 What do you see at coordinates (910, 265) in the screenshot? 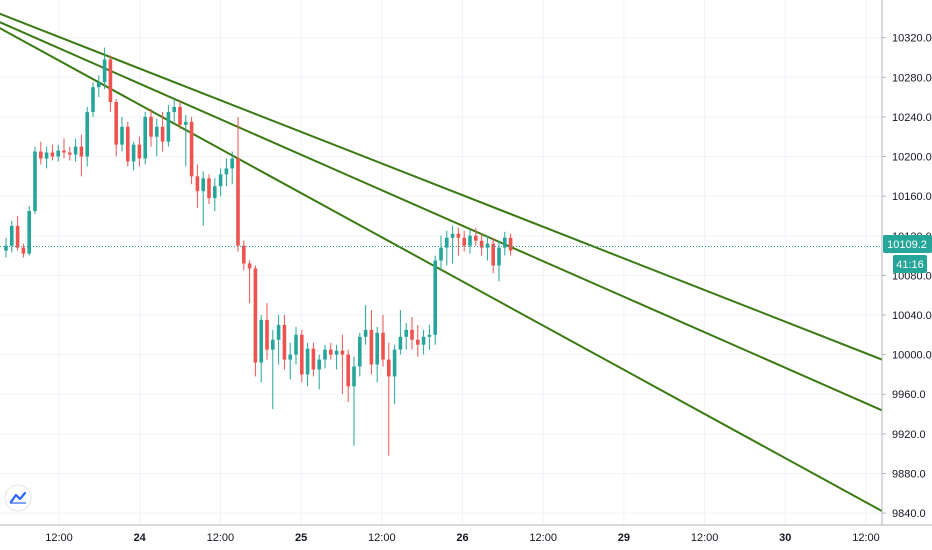
I see `bar-countdown-value: 41:16` at bounding box center [910, 265].